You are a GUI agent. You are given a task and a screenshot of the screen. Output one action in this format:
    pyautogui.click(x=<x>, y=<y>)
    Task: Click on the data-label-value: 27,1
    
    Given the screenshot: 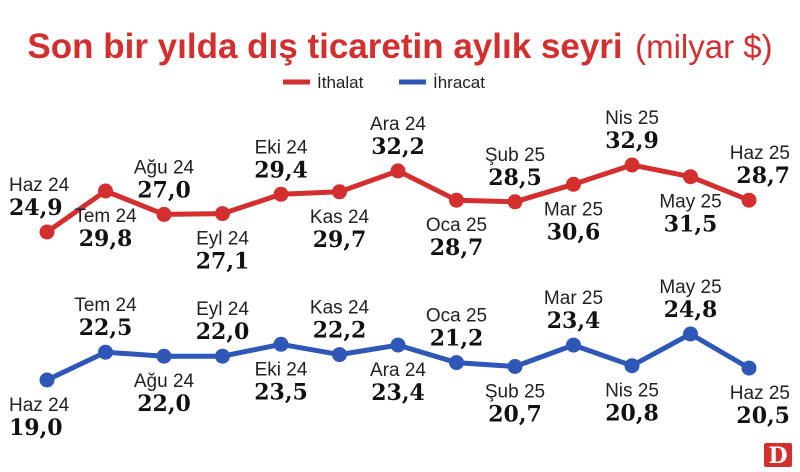 What is the action you would take?
    pyautogui.click(x=223, y=262)
    